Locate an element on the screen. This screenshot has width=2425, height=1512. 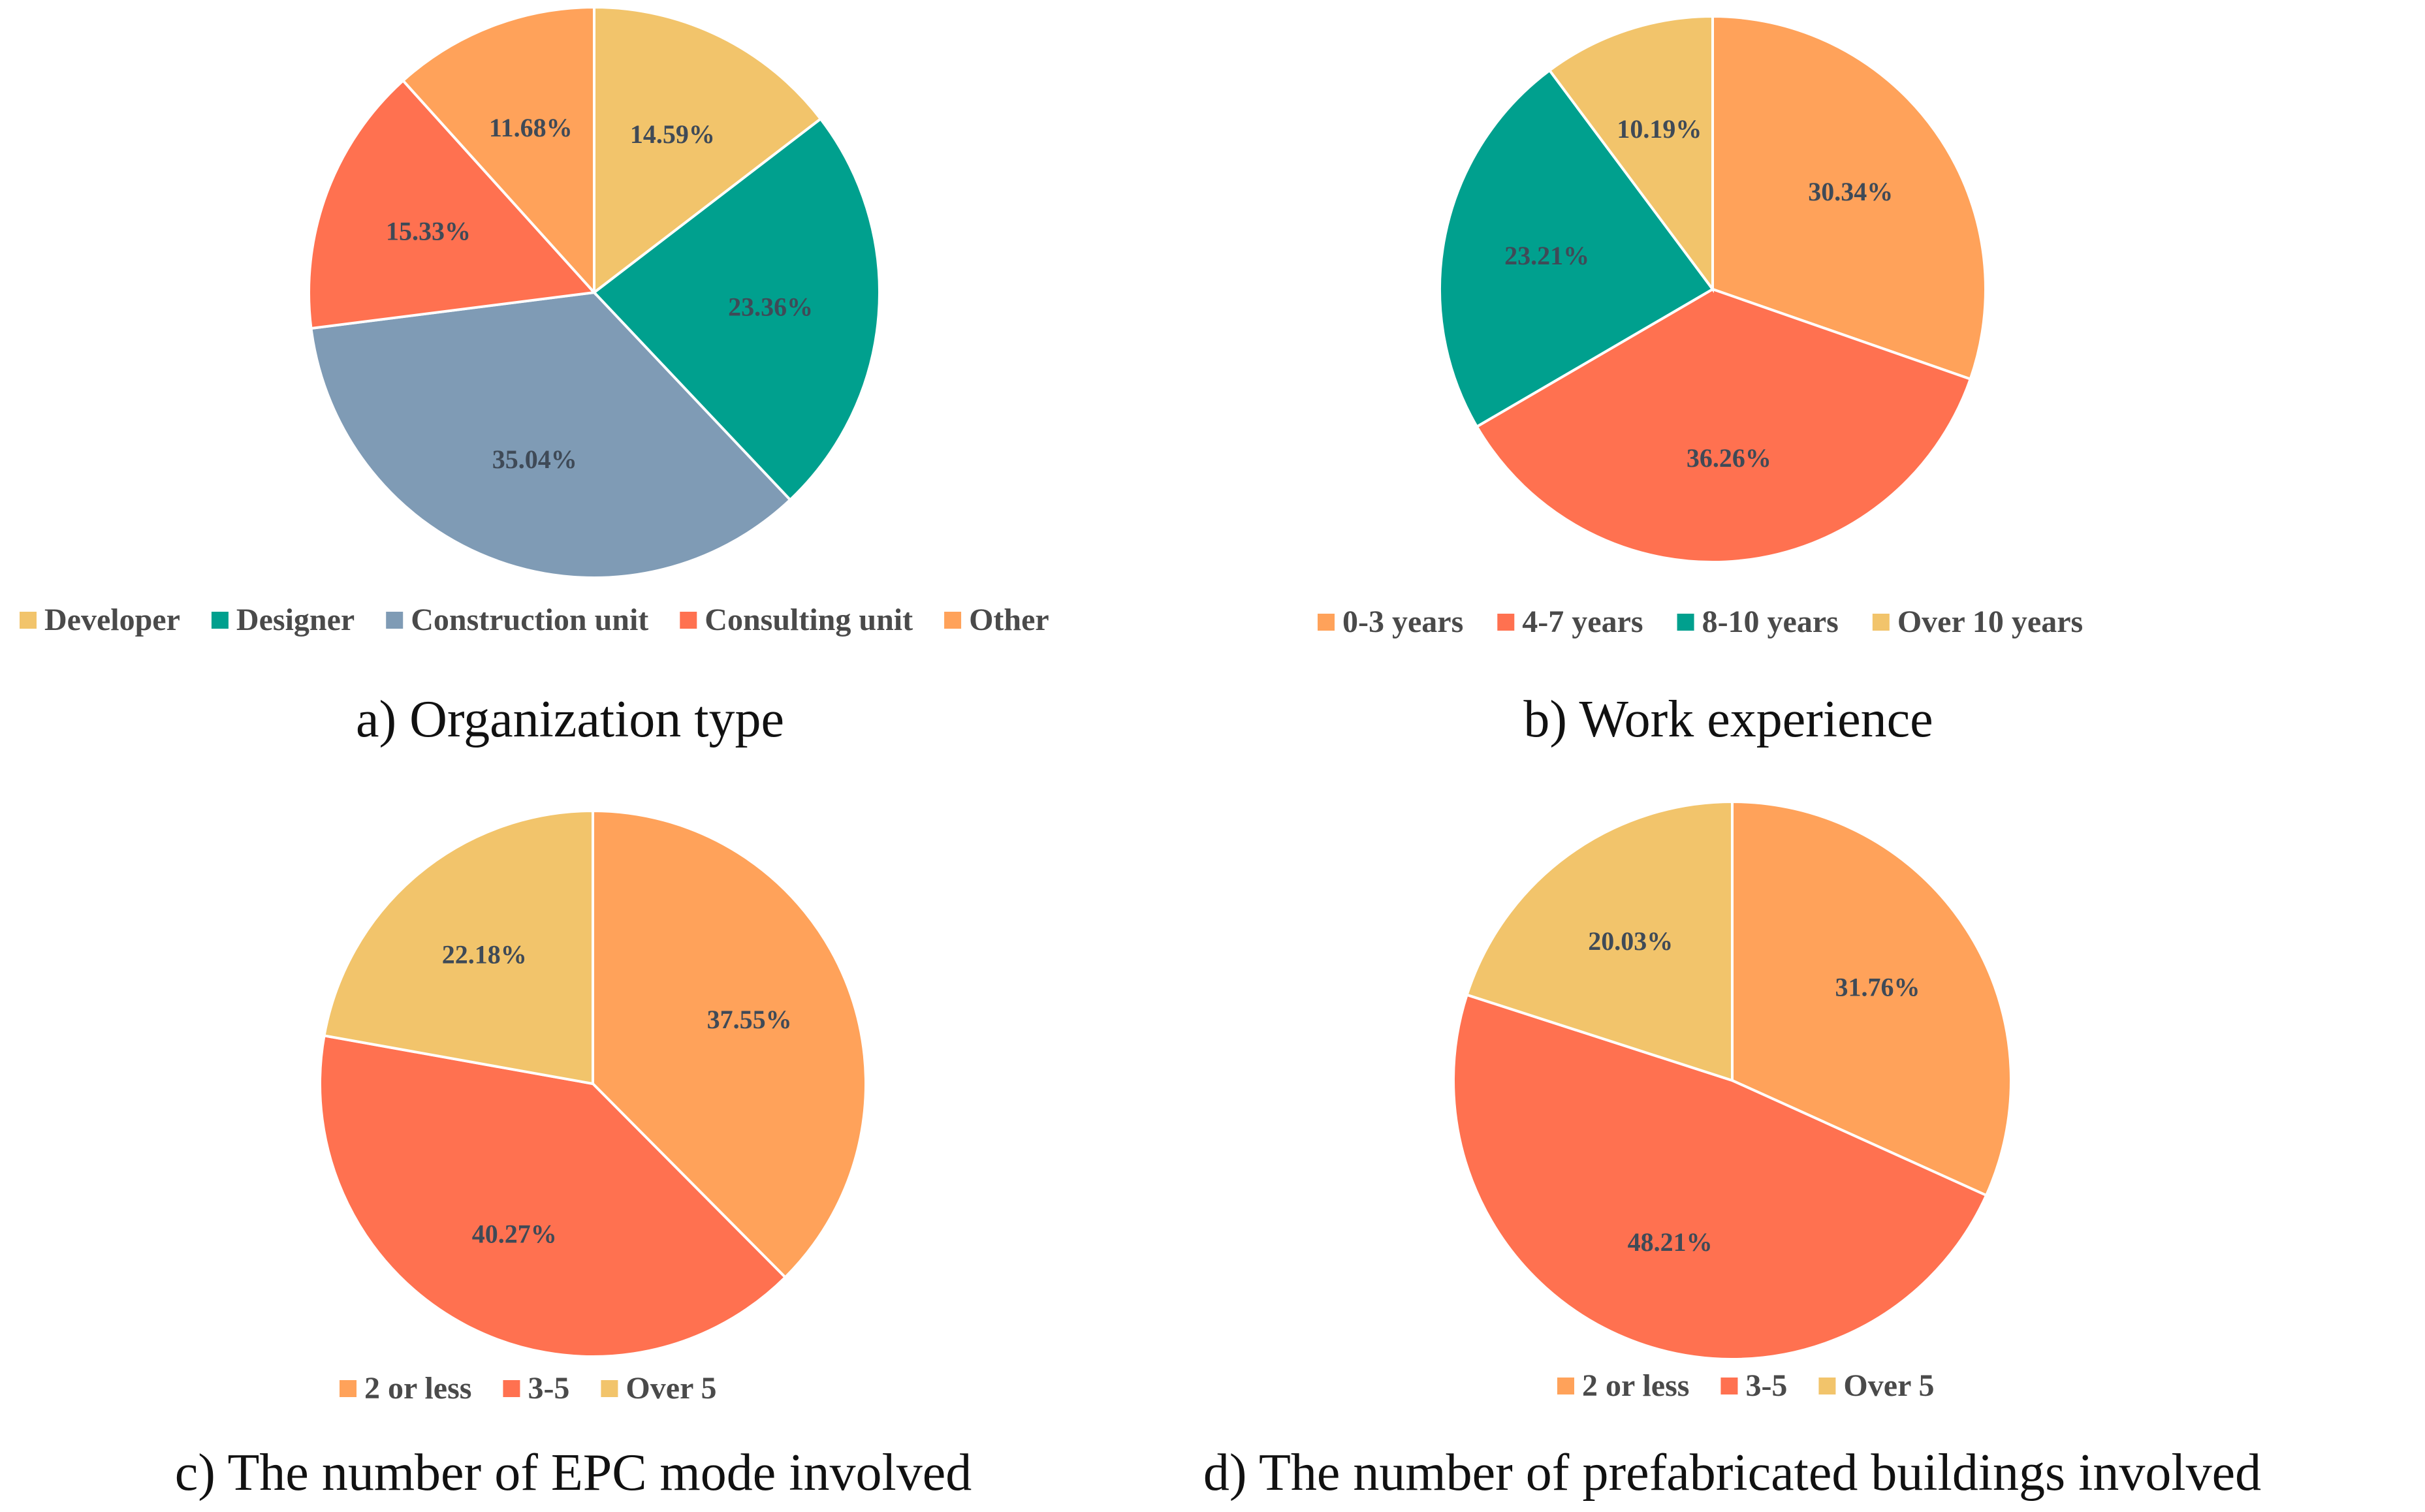
legend-item-a-designer: Designer is located at coordinates (283, 620).